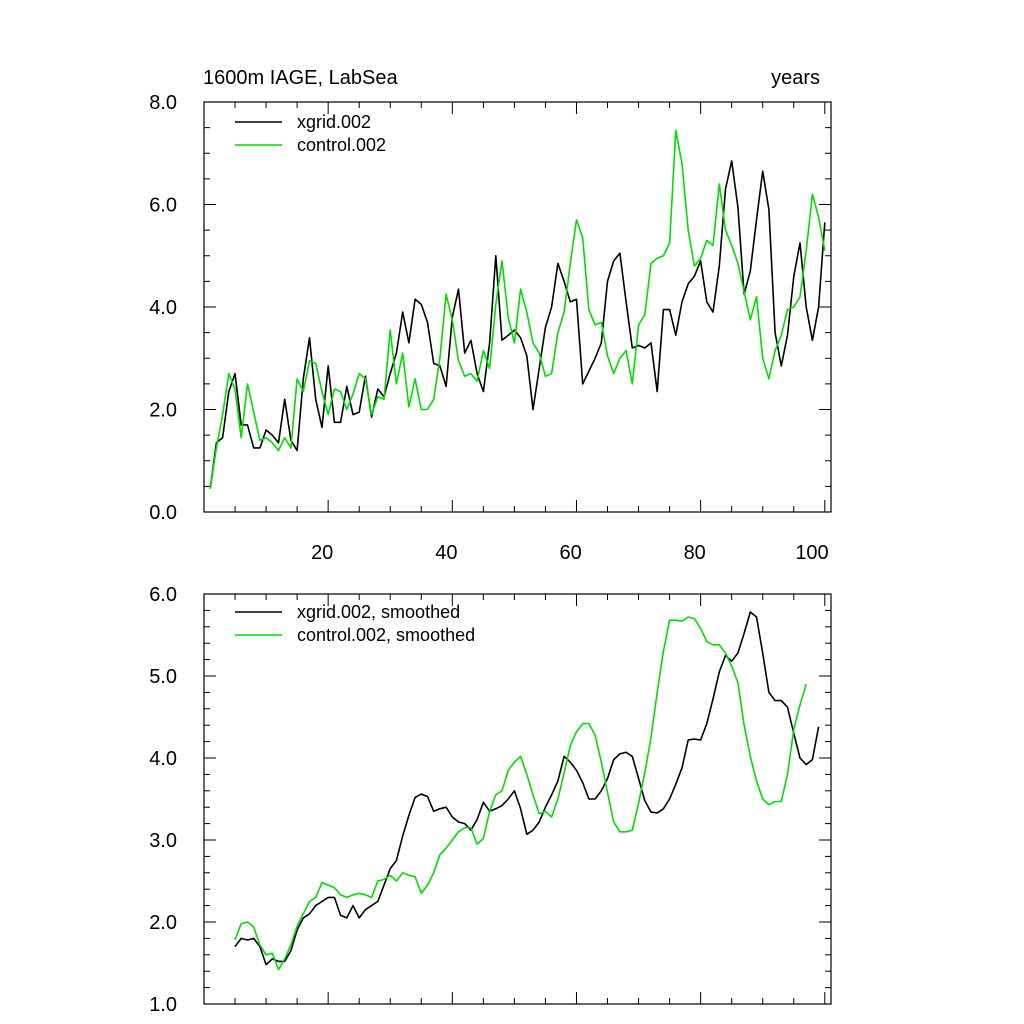 The width and height of the screenshot is (1024, 1024). Describe the element at coordinates (300, 78) in the screenshot. I see `top-panel-title: 1600m IAGE, LabSea` at that location.